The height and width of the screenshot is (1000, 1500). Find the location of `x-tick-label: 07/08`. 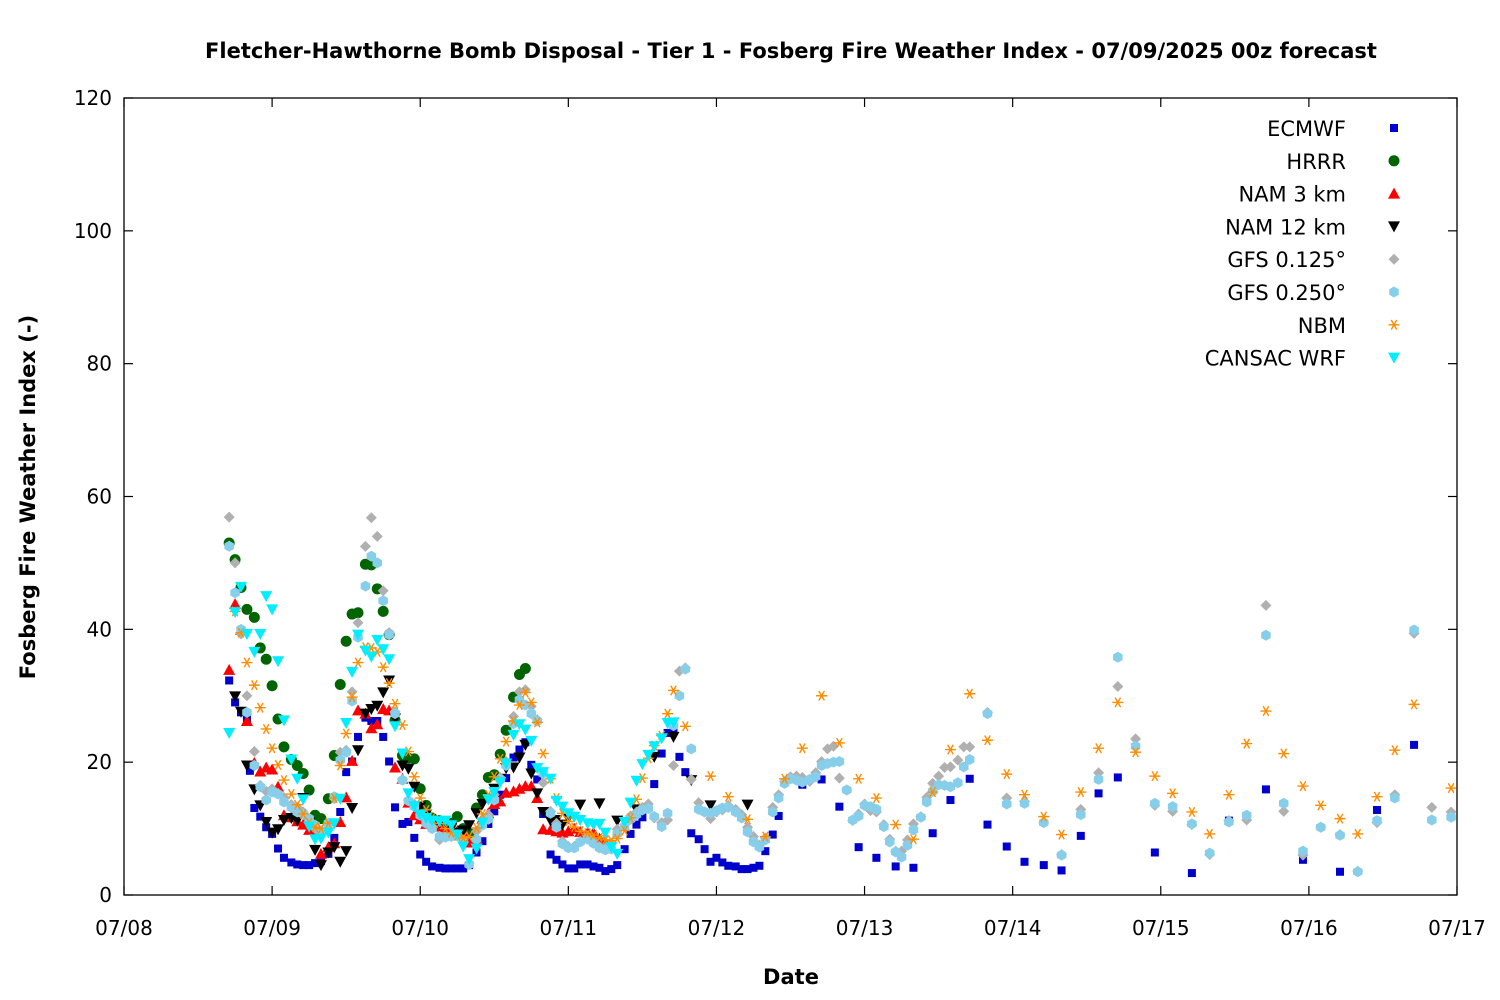

x-tick-label: 07/08 is located at coordinates (124, 928).